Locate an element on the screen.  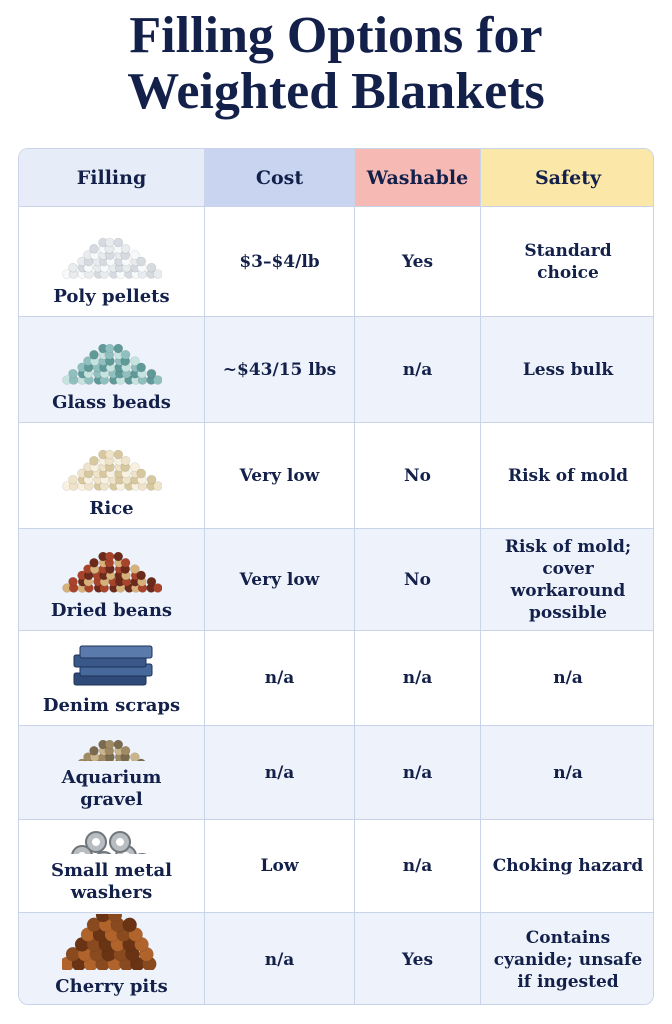
table-cell: $3–$4/lb is located at coordinates (280, 262).